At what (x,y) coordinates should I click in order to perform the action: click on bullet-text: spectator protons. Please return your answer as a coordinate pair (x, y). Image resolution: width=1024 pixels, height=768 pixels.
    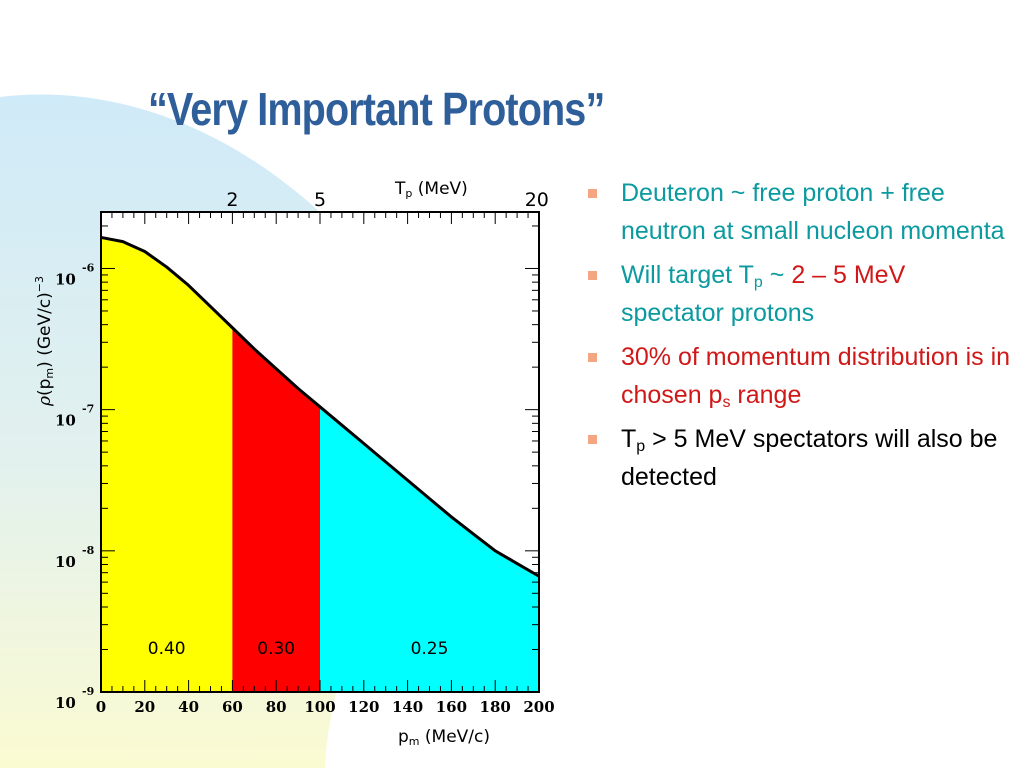
    Looking at the image, I should click on (718, 313).